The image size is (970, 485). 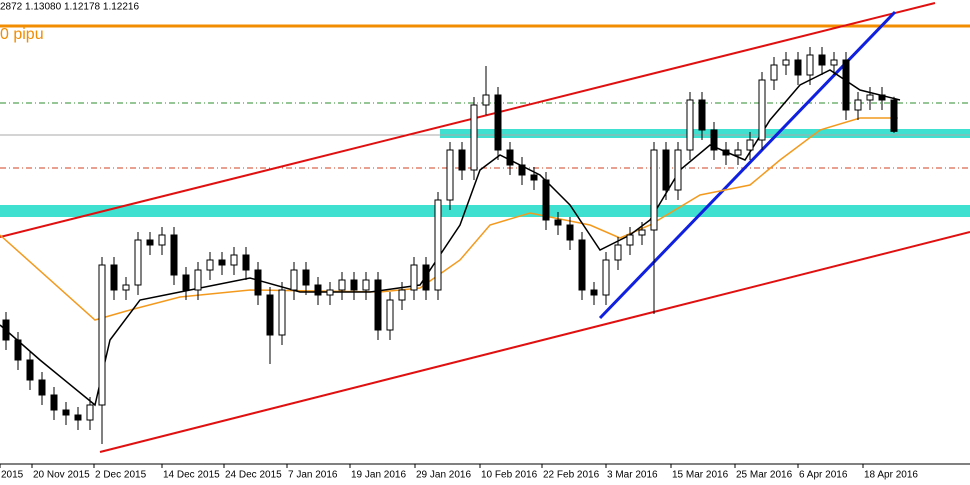 I want to click on x-tick-label: 22 Feb 2016, so click(x=571, y=475).